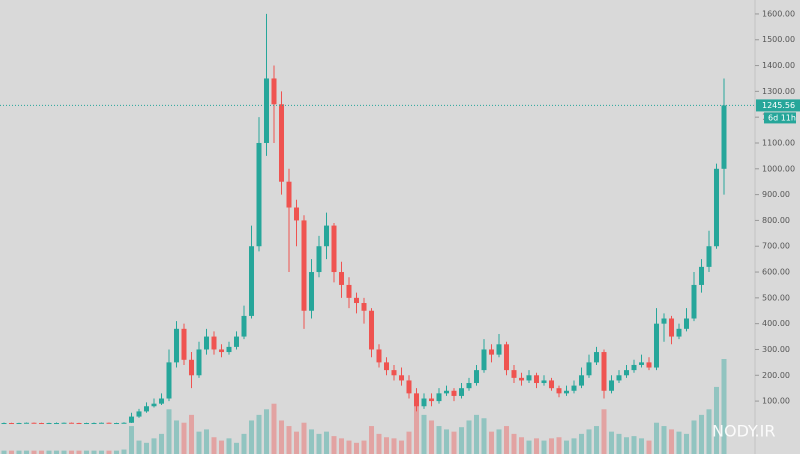 Image resolution: width=800 pixels, height=454 pixels. I want to click on last-price-box, so click(778, 105).